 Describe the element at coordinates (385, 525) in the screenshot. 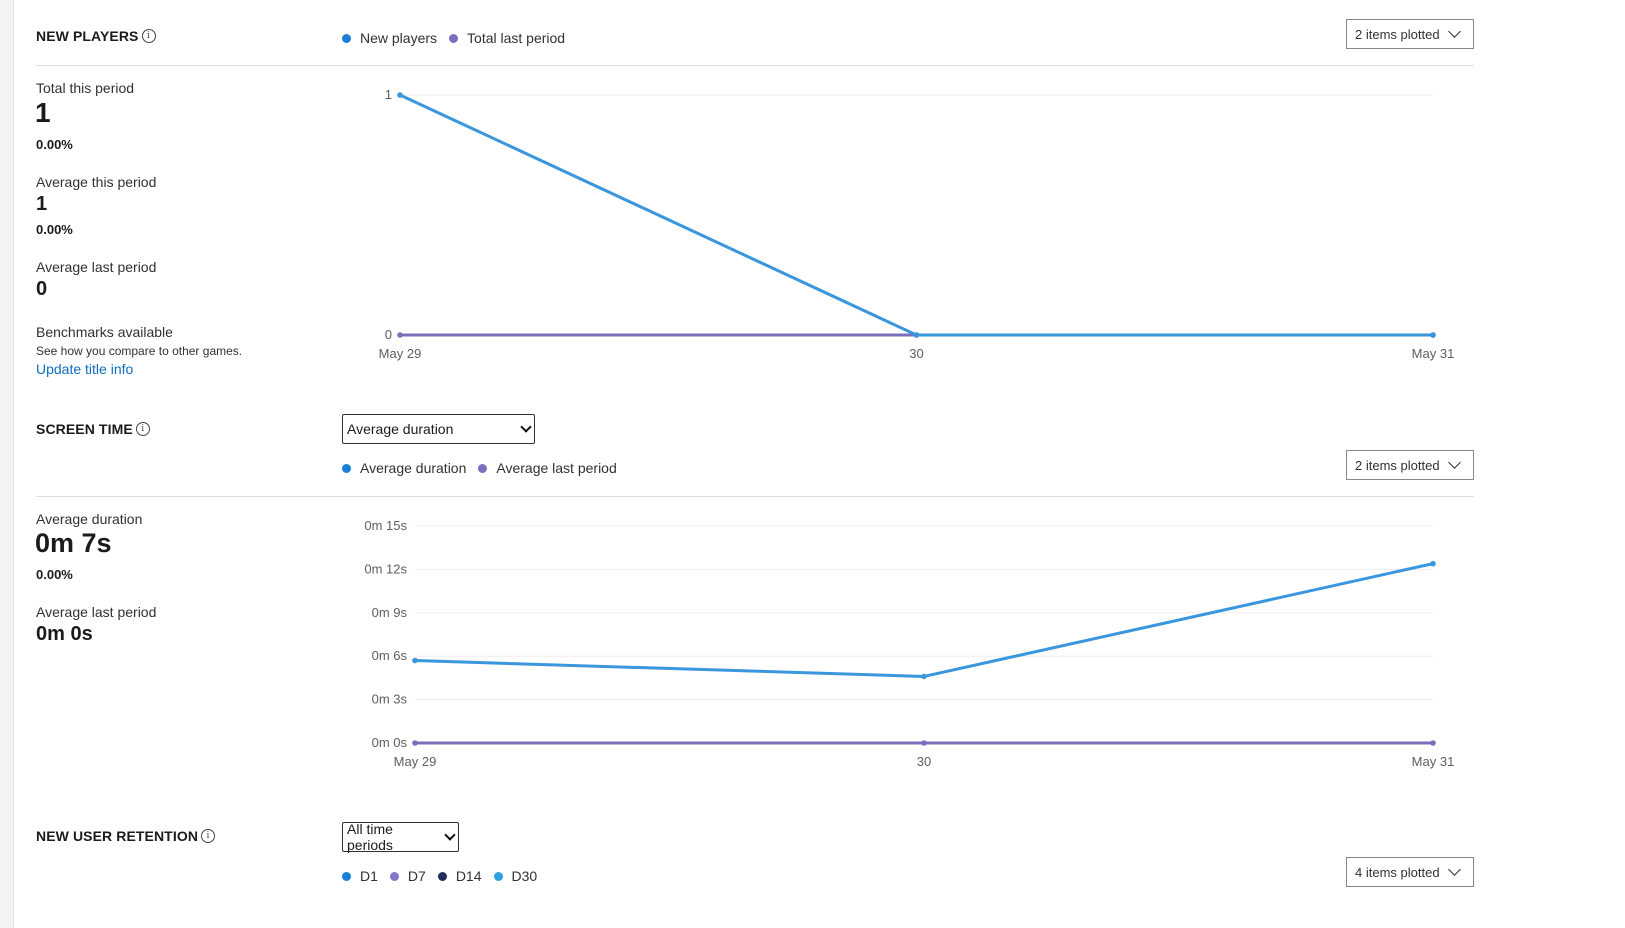

I see `y-tick-label: 0m 15s` at that location.